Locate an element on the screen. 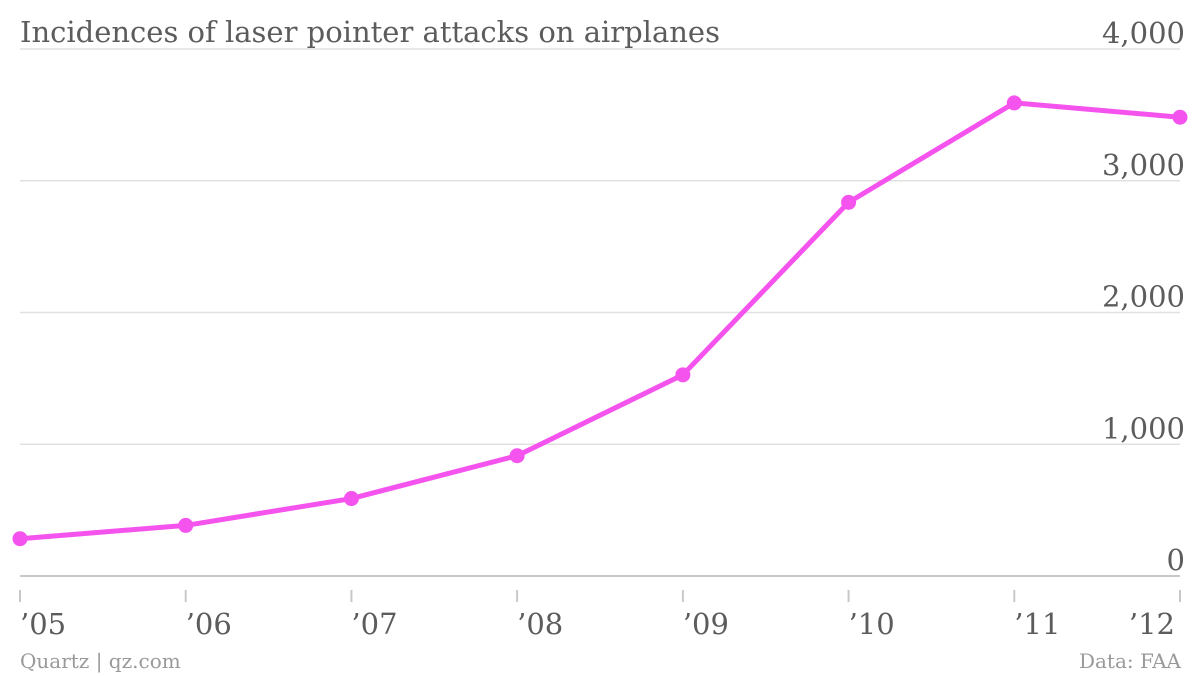 Image resolution: width=1200 pixels, height=676 pixels. y-tick-label: 0 is located at coordinates (1176, 560).